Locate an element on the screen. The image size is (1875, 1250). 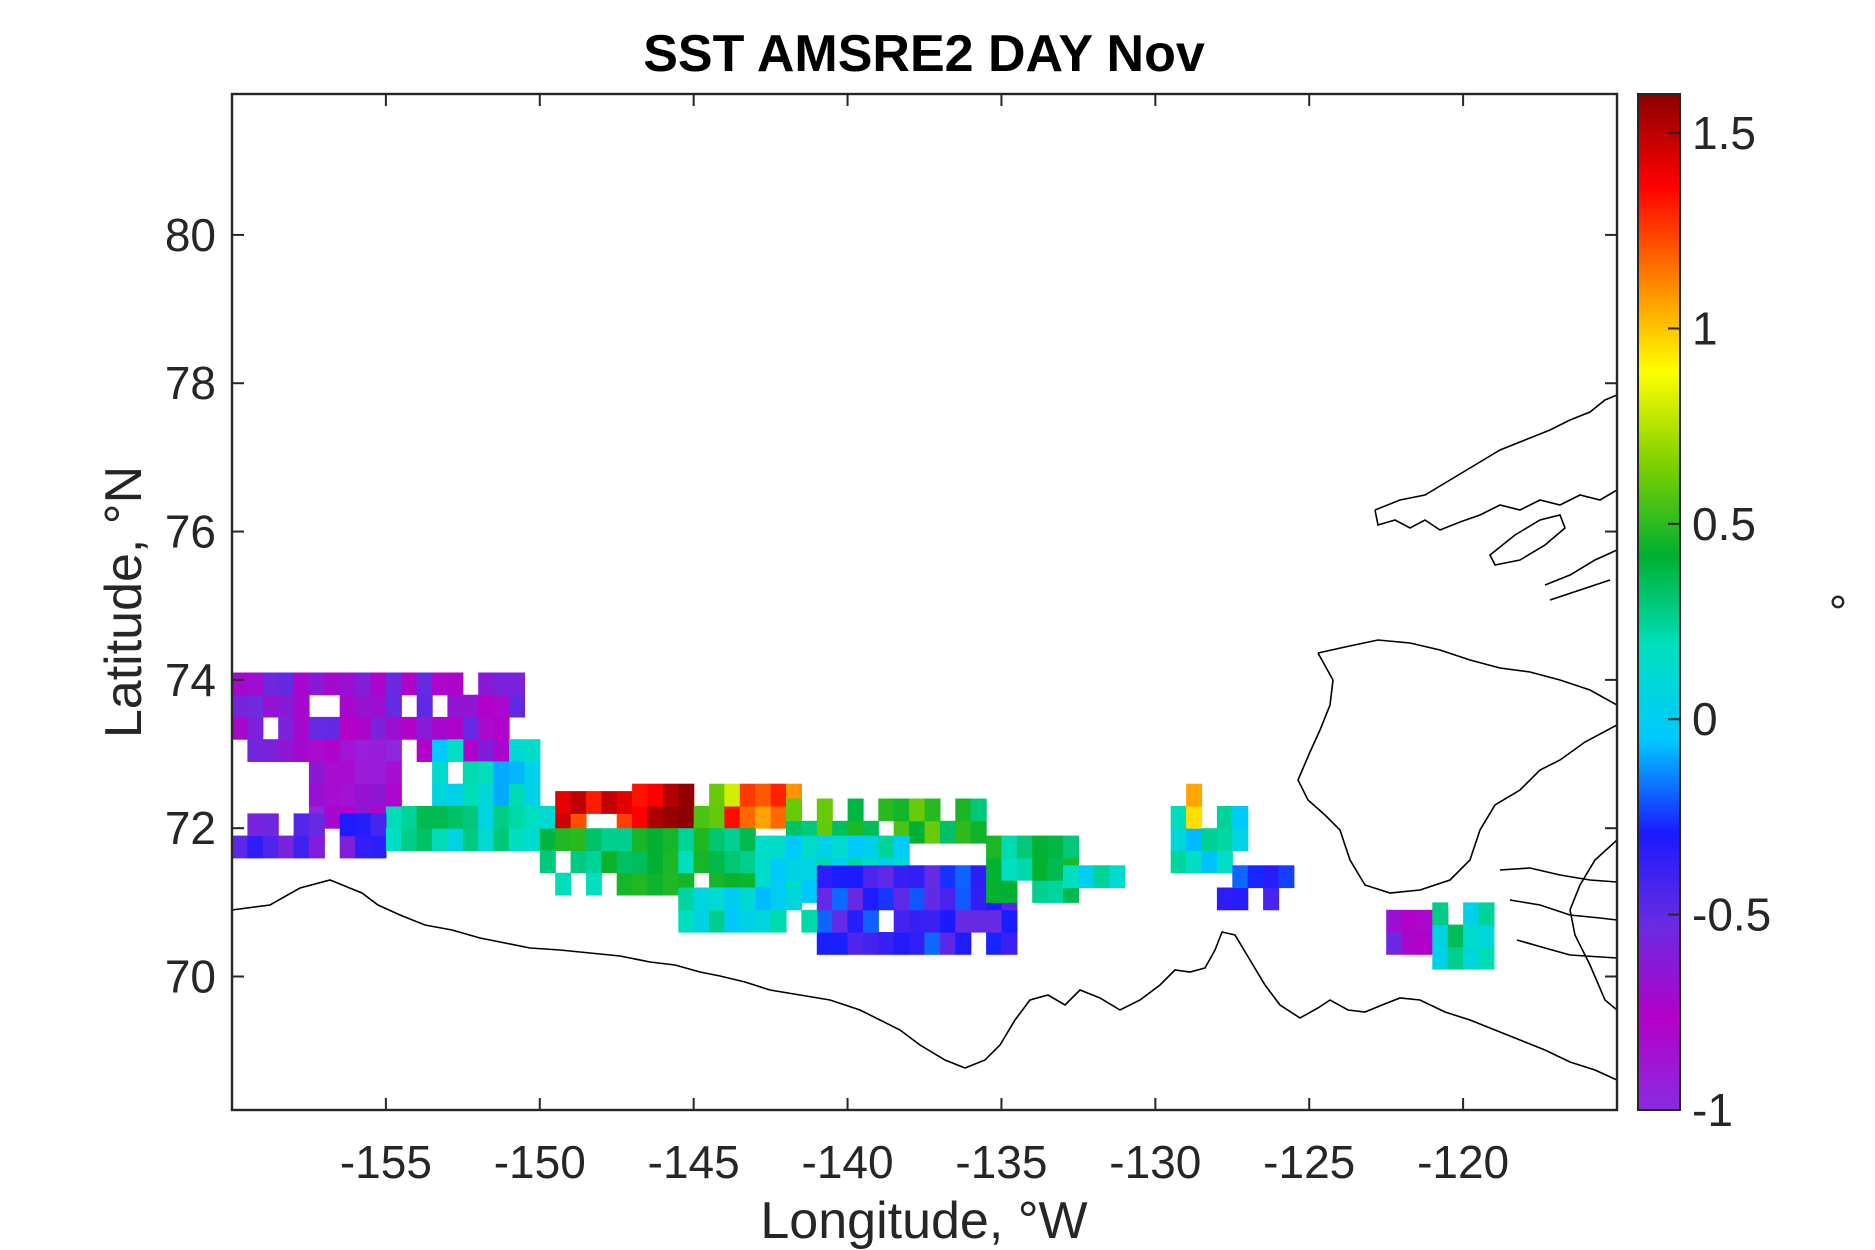
arctic-islands-coastline is located at coordinates (1495, 462).